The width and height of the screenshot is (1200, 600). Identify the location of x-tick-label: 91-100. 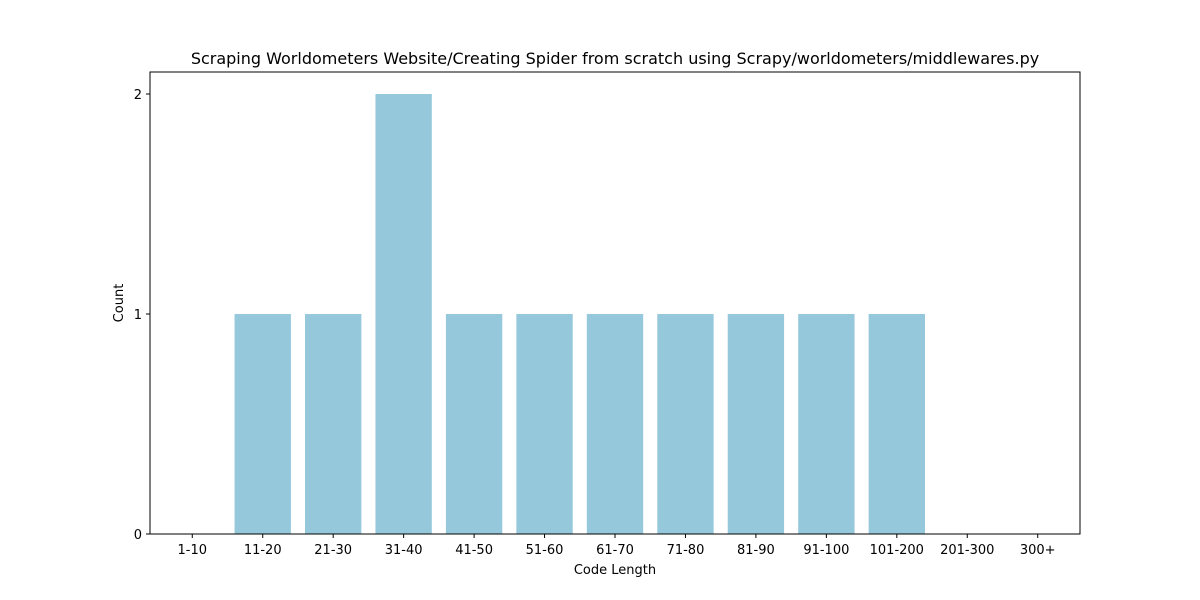
(826, 550).